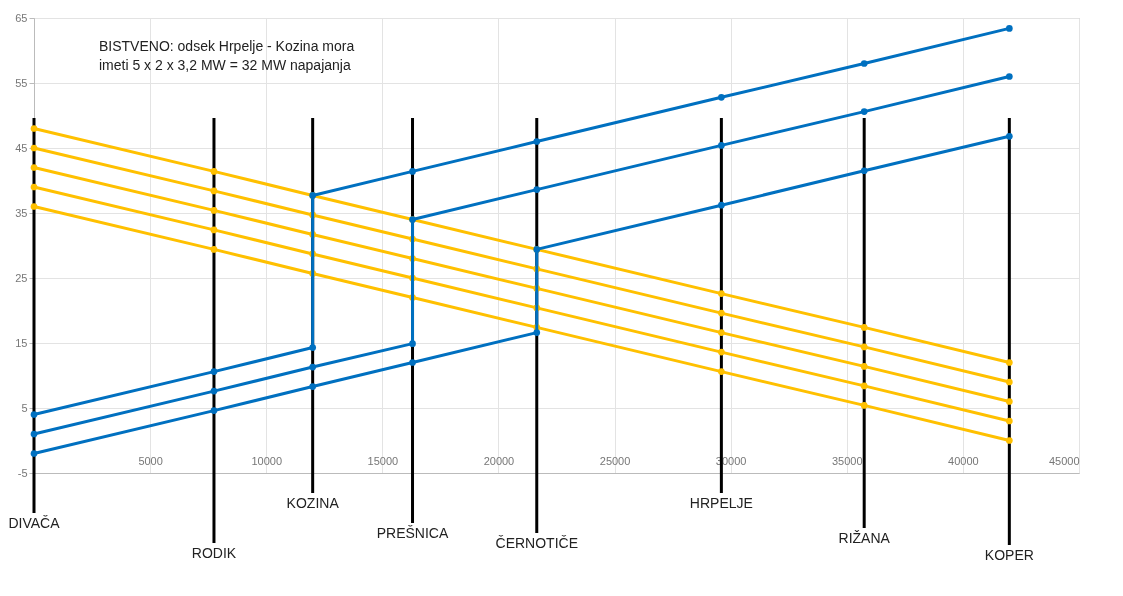  What do you see at coordinates (21, 147) in the screenshot?
I see `y-tick-label: 45` at bounding box center [21, 147].